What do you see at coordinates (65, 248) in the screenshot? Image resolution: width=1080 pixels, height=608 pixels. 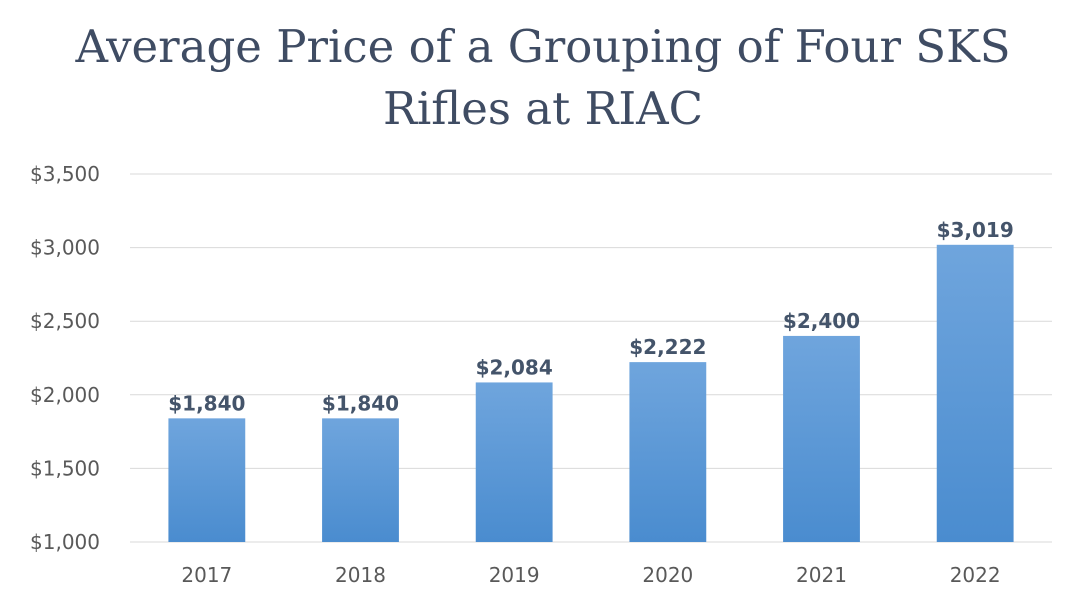 I see `y-tick-label: $3,000` at bounding box center [65, 248].